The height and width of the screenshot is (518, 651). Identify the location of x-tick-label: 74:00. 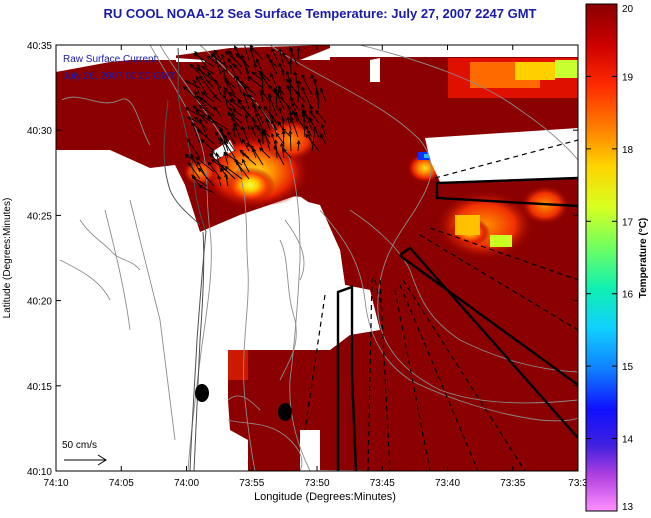
(186, 483).